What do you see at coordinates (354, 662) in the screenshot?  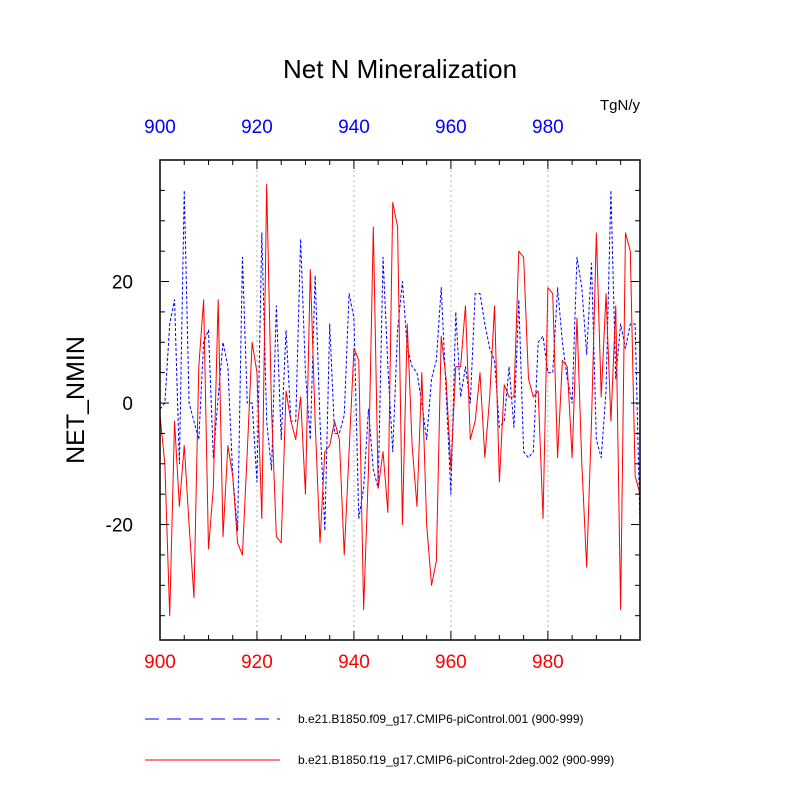 I see `x-tick-label-bottom: 940` at bounding box center [354, 662].